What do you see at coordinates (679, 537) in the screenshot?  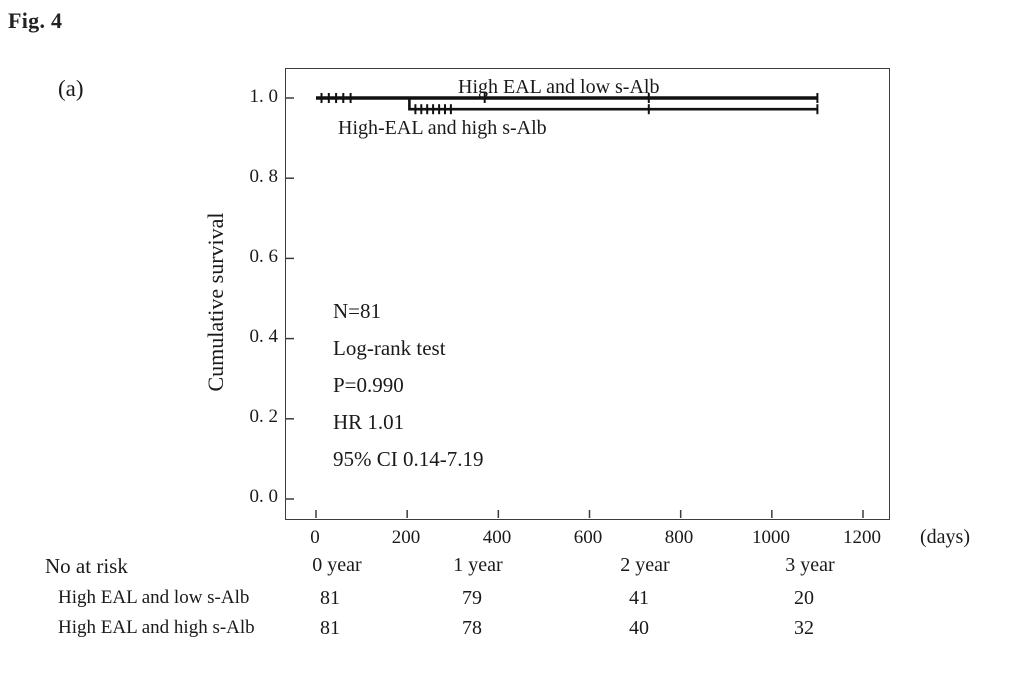 I see `x-tick-label: 800` at bounding box center [679, 537].